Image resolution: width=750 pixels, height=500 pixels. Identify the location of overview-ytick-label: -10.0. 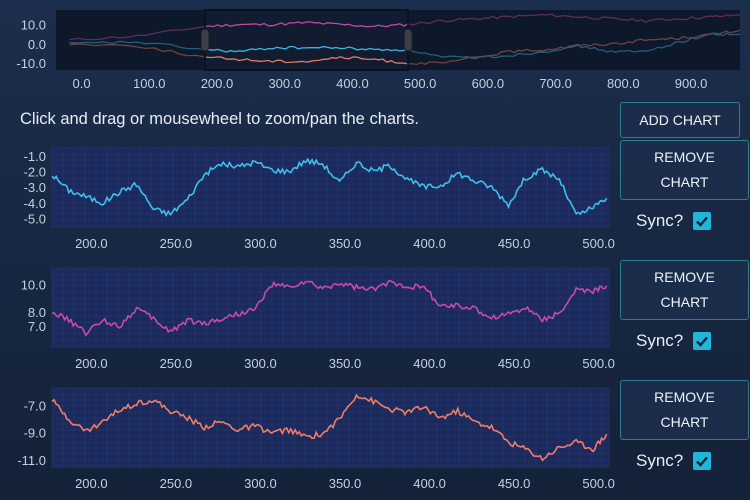
(31, 63).